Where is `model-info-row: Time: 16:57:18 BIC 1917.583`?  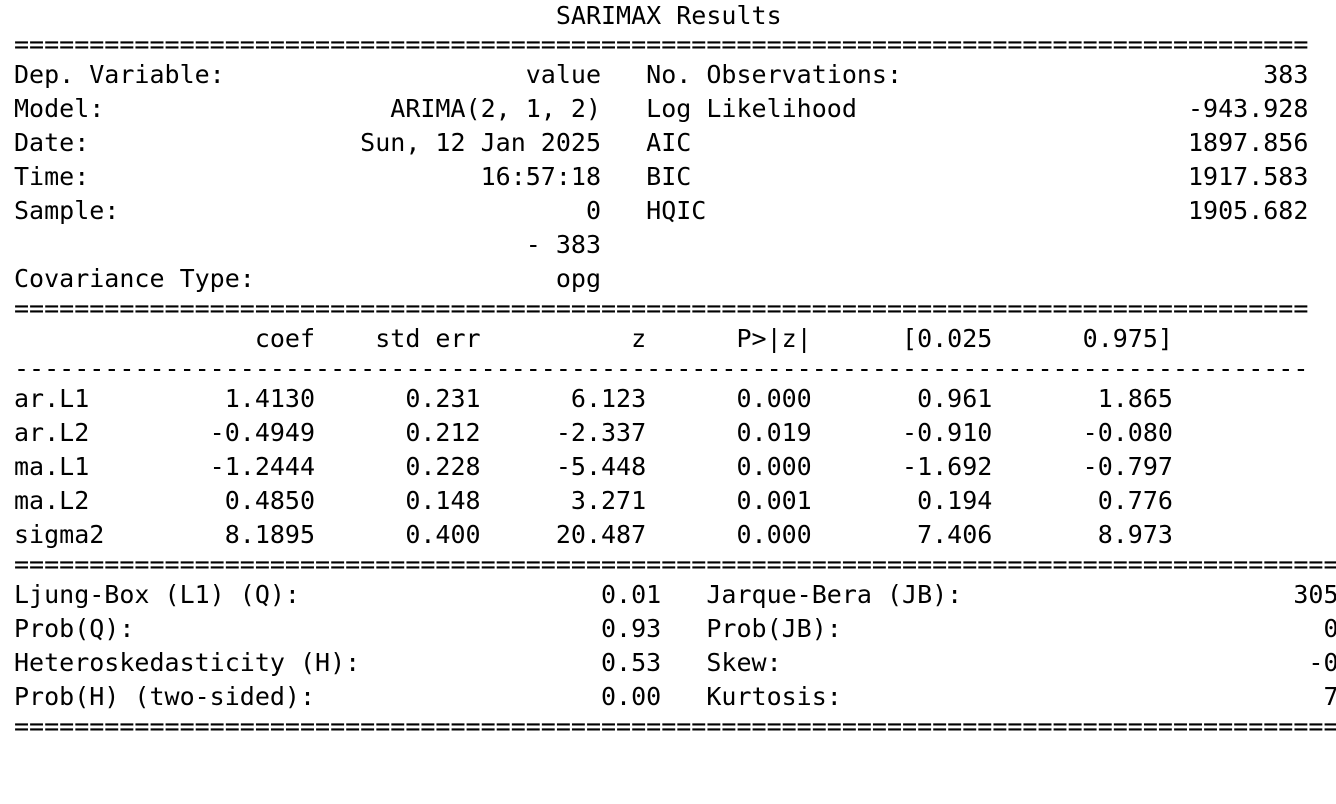 model-info-row: Time: 16:57:18 BIC 1917.583 is located at coordinates (661, 176).